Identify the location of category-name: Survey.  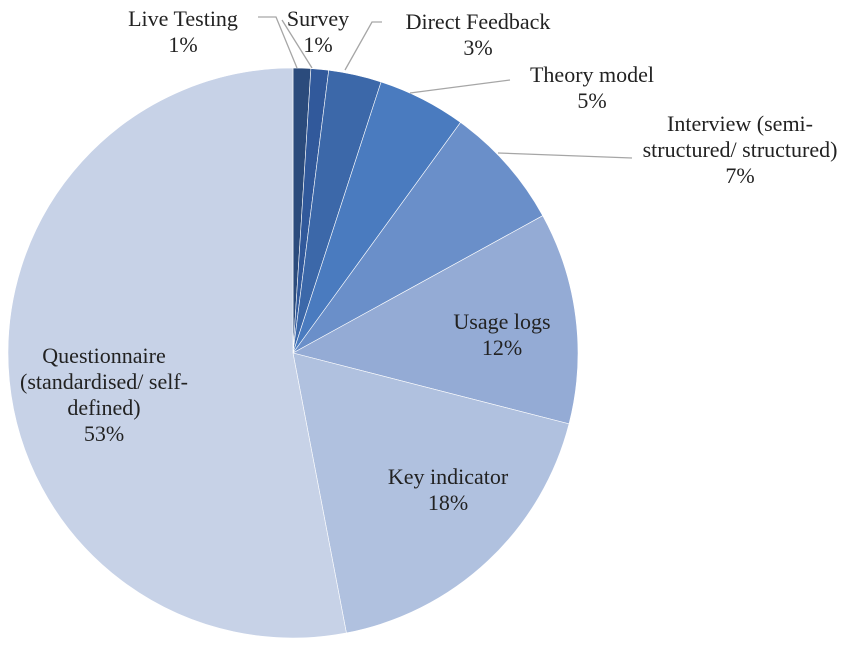
(318, 18).